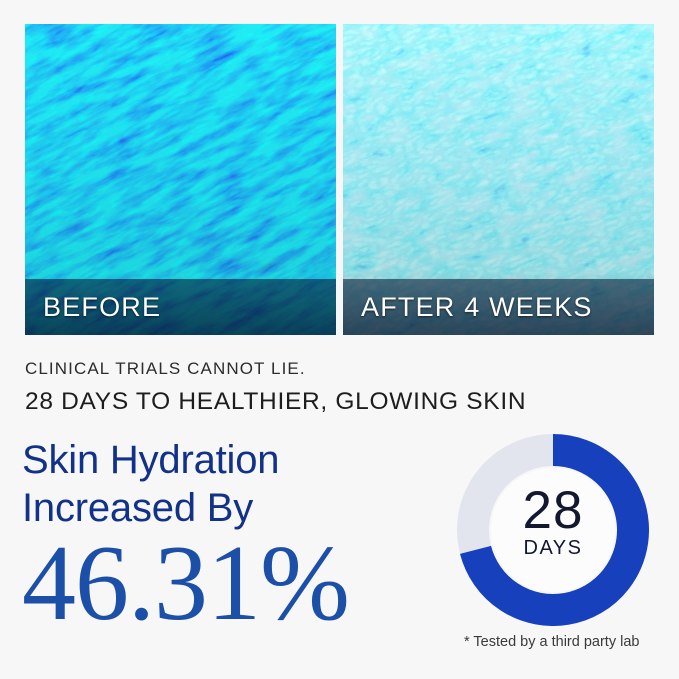 Image resolution: width=679 pixels, height=679 pixels. What do you see at coordinates (552, 642) in the screenshot?
I see `footnote-text: * Tested by a third party lab` at bounding box center [552, 642].